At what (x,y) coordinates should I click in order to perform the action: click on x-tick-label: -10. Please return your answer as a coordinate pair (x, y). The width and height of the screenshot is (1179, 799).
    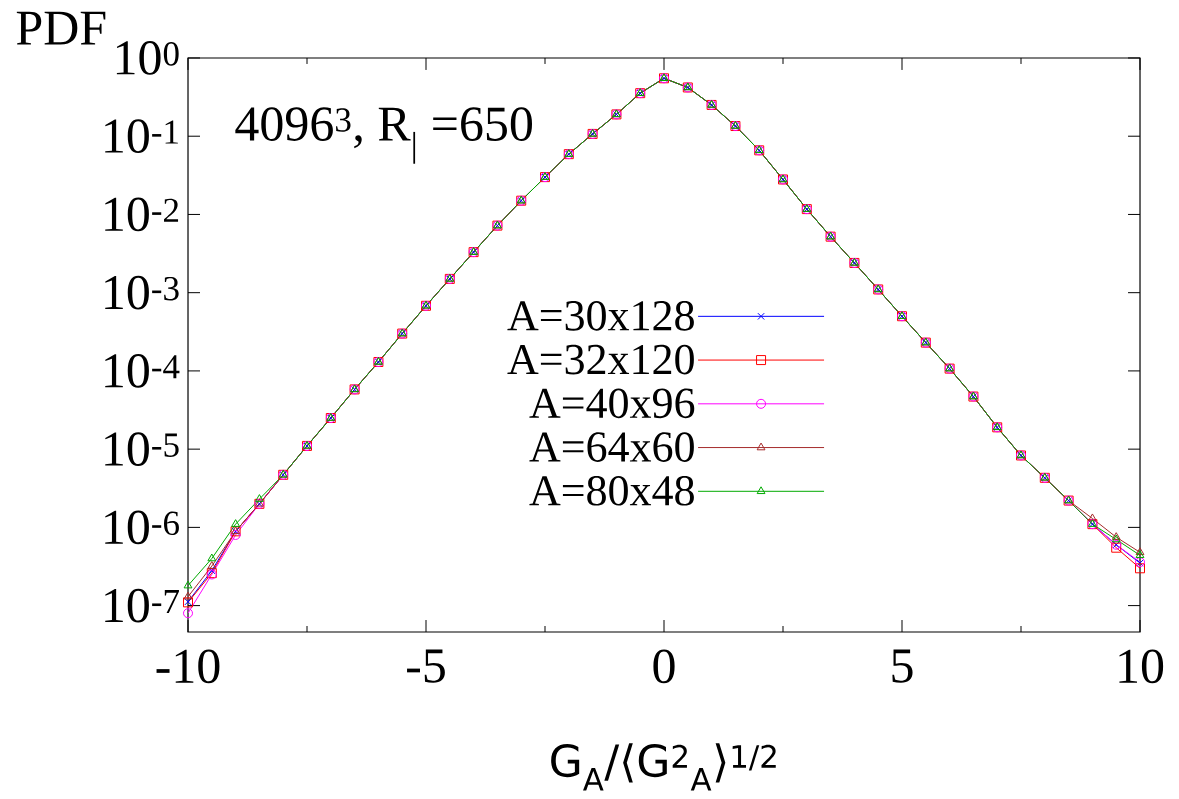
    Looking at the image, I should click on (188, 666).